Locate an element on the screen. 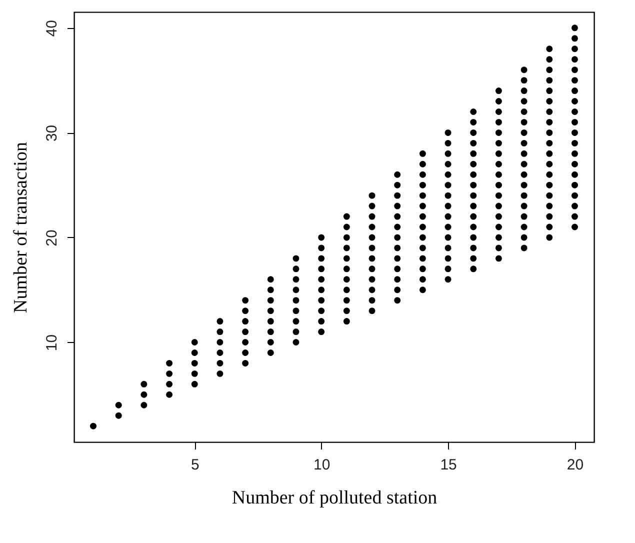  x-tick-label: 10 is located at coordinates (321, 465).